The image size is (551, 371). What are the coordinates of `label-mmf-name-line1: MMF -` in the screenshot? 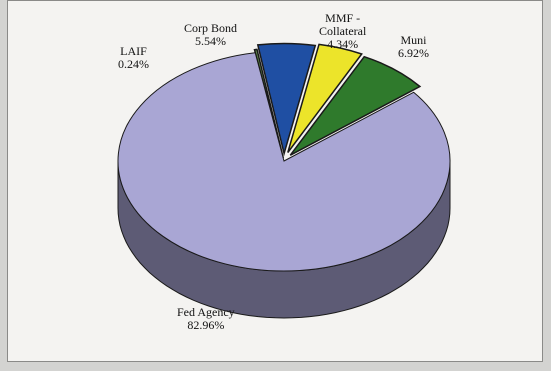 It's located at (343, 18).